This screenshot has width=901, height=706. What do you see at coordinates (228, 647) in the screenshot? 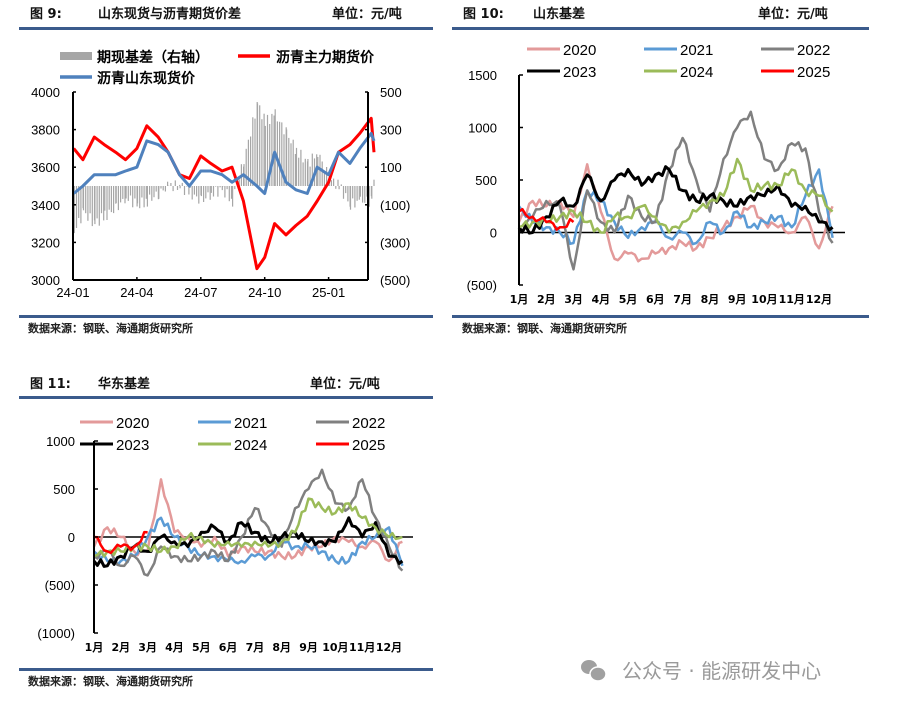
I see `x-tick-label: 6月` at bounding box center [228, 647].